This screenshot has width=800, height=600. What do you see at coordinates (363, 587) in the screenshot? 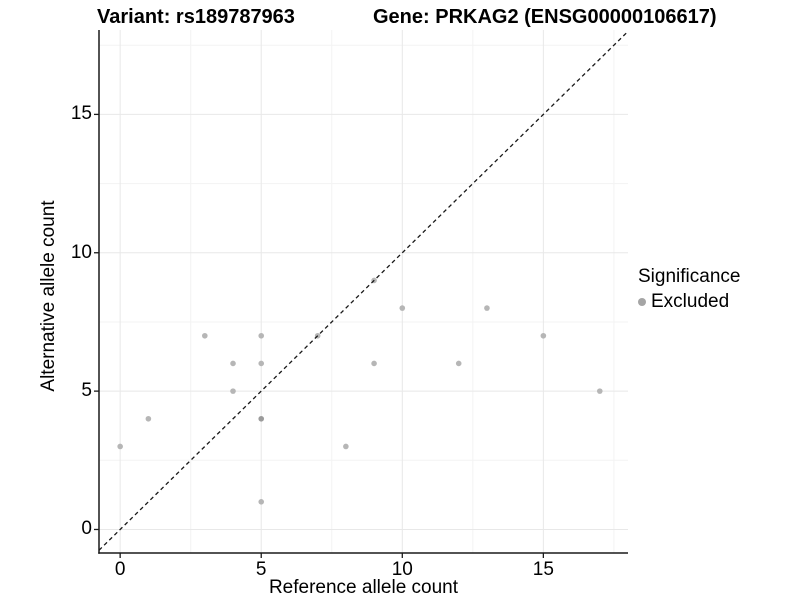
I see `x-axis-title: Reference allele count` at bounding box center [363, 587].